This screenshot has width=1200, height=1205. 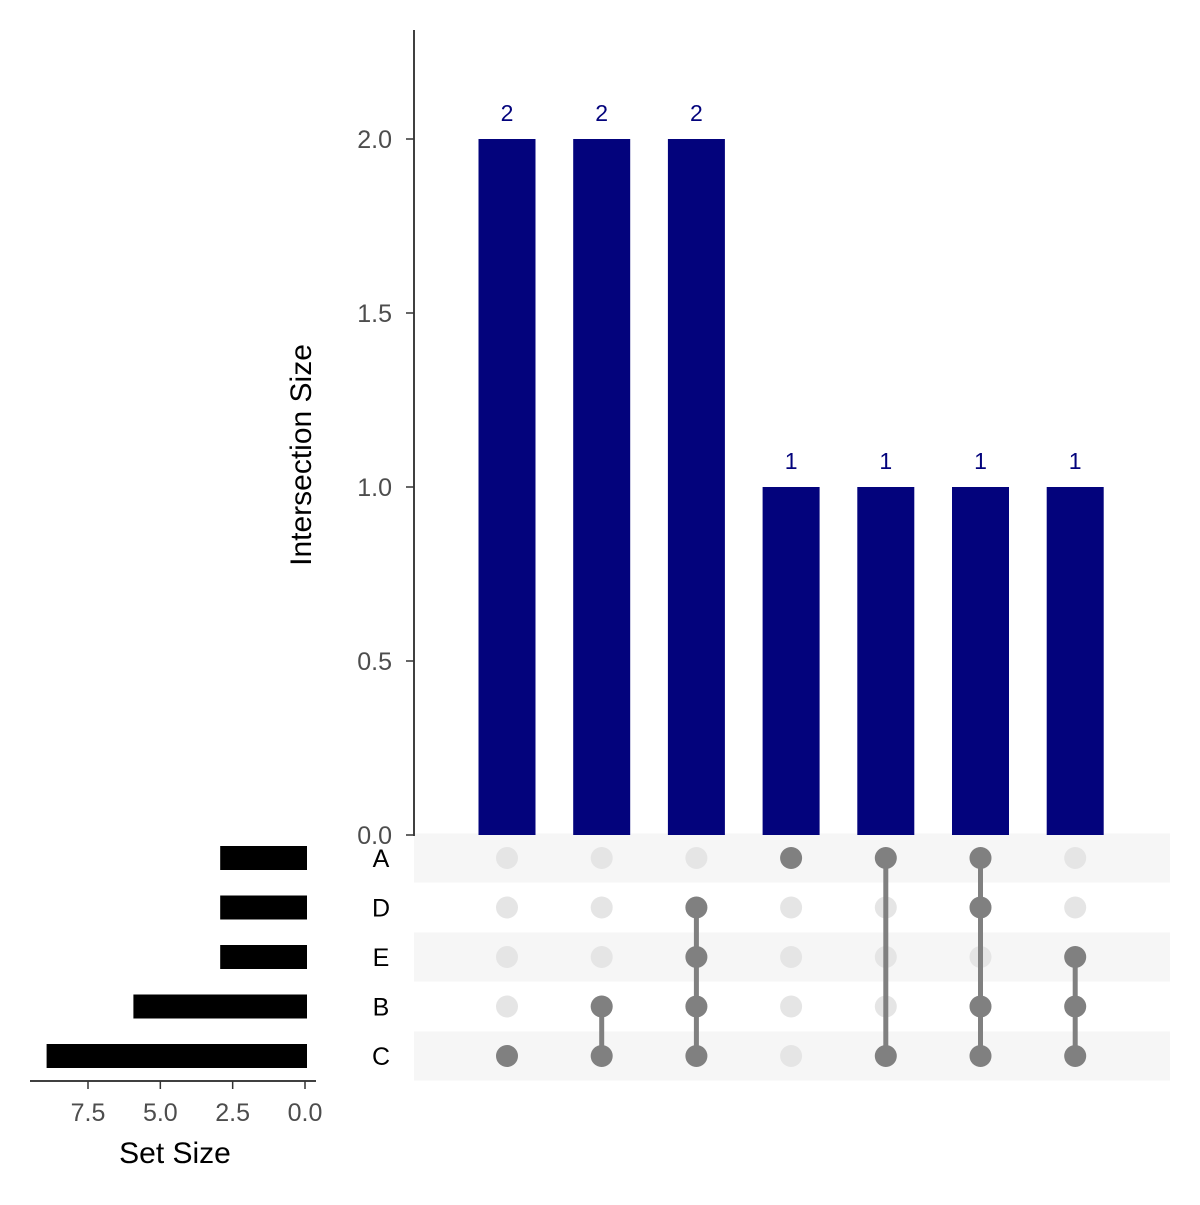 What do you see at coordinates (381, 1057) in the screenshot?
I see `set-label: C` at bounding box center [381, 1057].